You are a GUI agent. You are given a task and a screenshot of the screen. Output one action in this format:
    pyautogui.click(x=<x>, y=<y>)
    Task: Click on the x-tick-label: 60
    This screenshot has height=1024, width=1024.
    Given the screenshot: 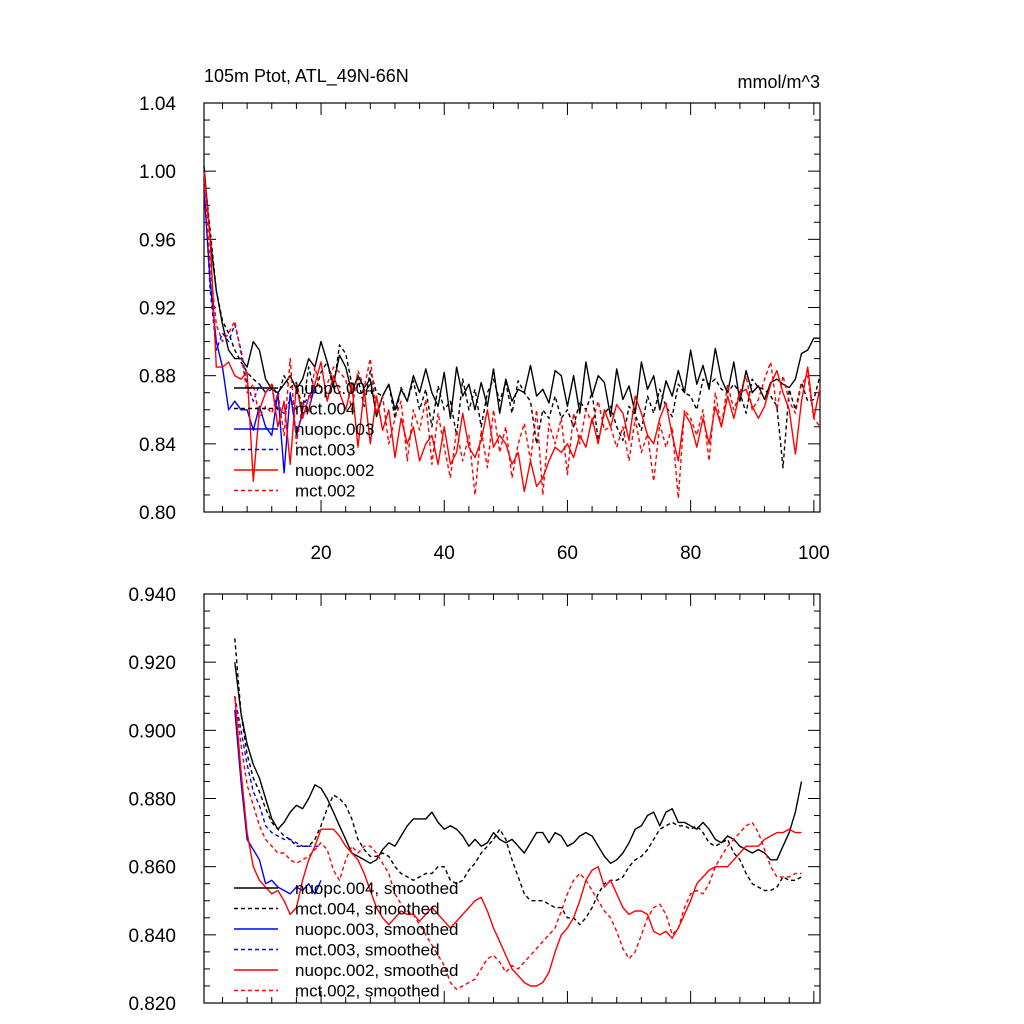 What is the action you would take?
    pyautogui.click(x=567, y=553)
    